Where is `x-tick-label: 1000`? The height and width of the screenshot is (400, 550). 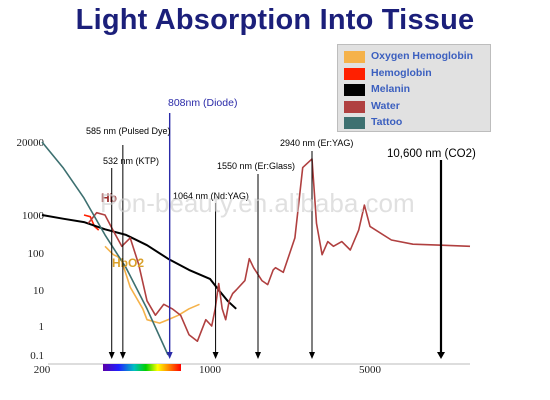
x-tick-label: 1000 is located at coordinates (210, 370).